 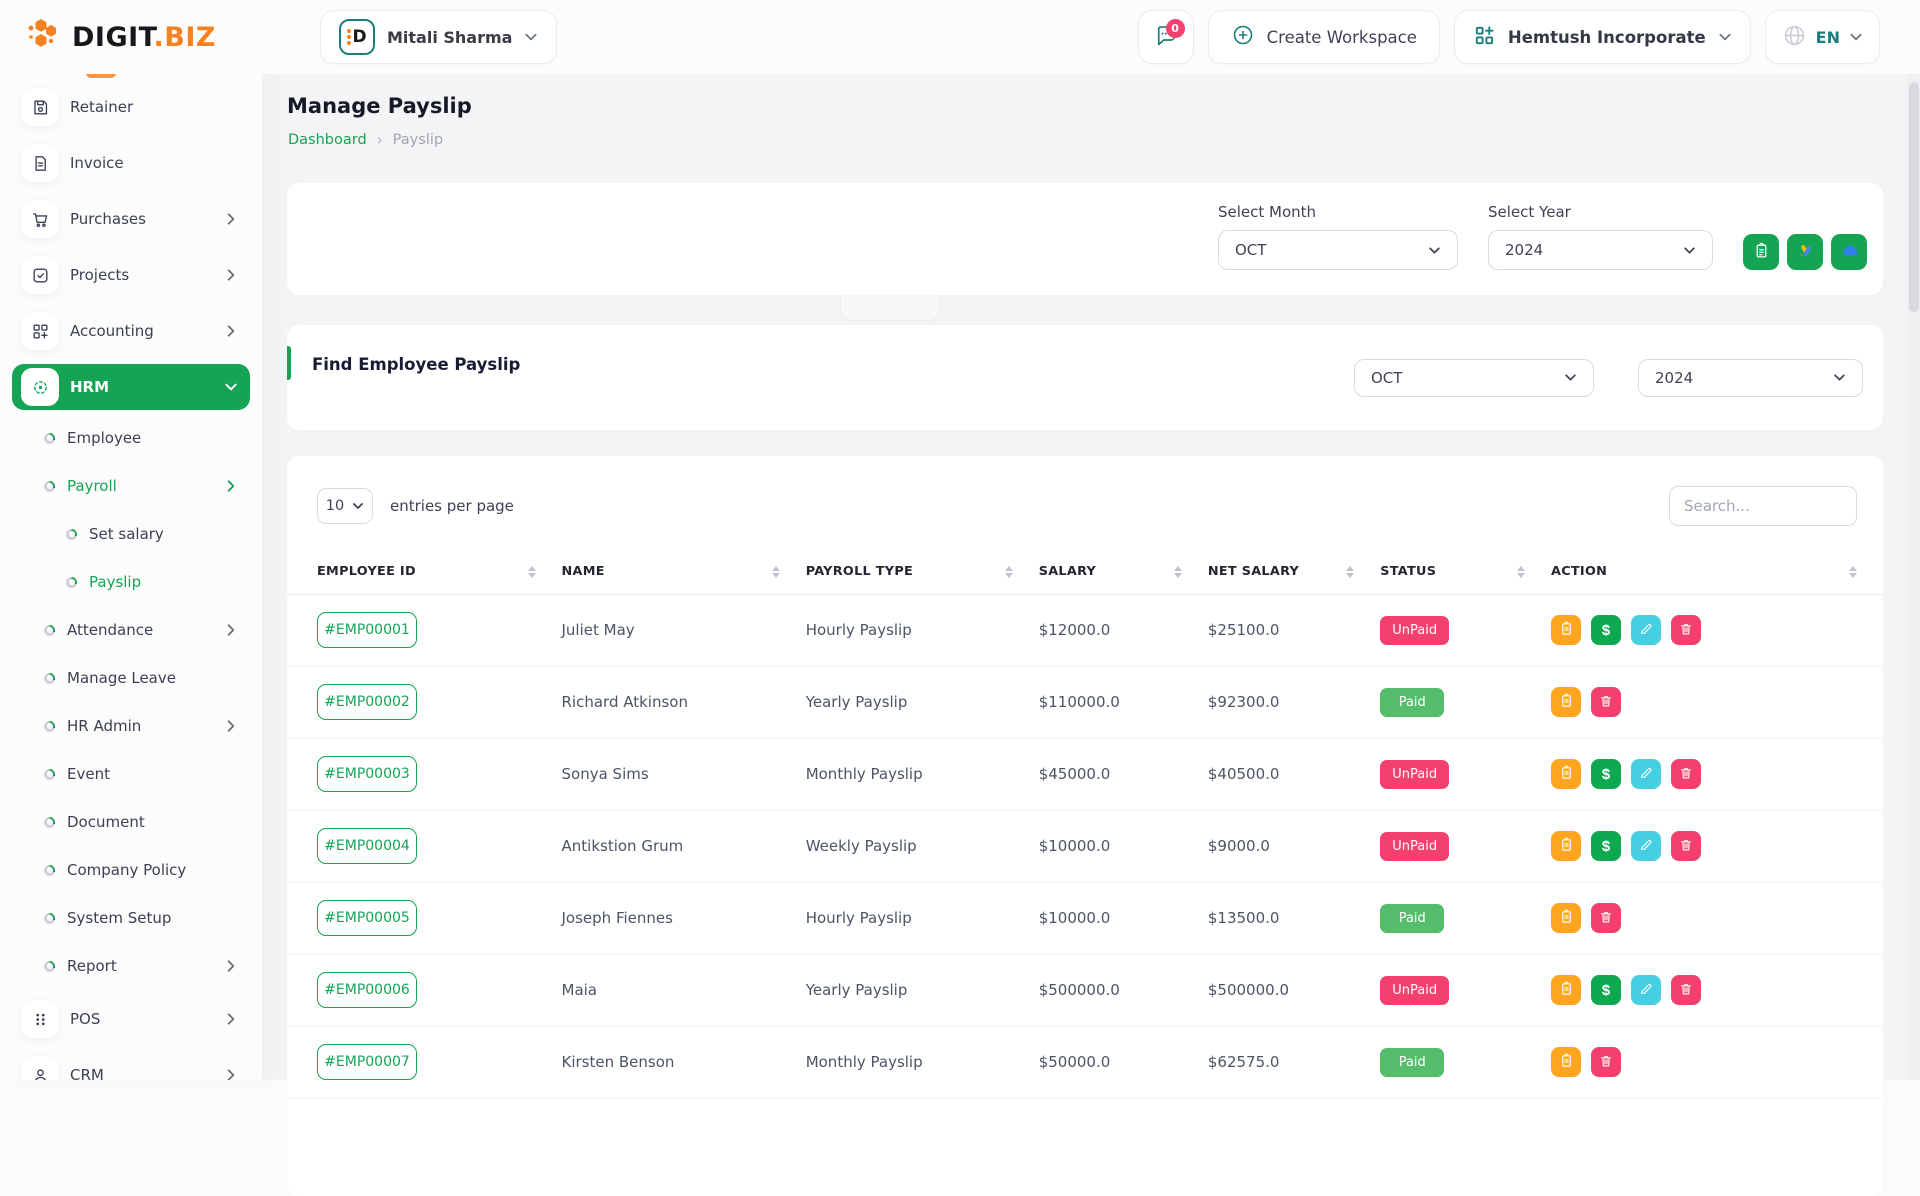 What do you see at coordinates (367, 846) in the screenshot?
I see `employee-id-badge: #EMP00004` at bounding box center [367, 846].